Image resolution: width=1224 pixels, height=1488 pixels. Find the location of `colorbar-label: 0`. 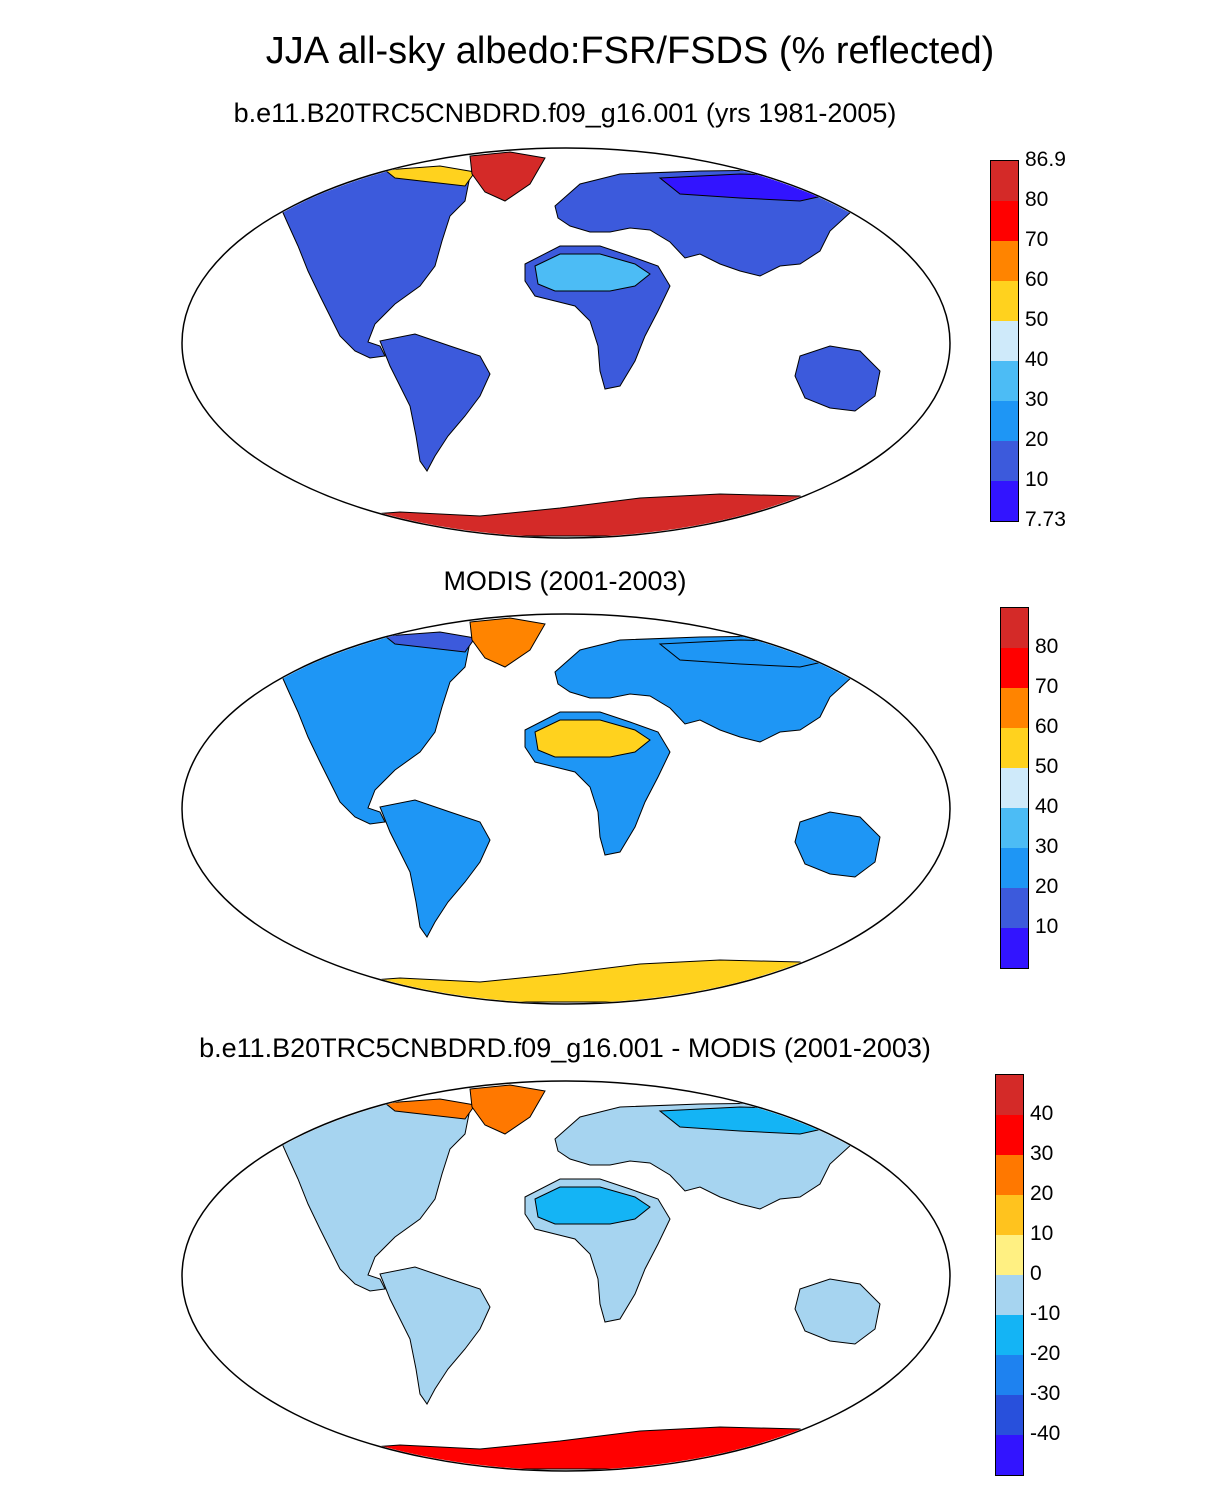

colorbar-label: 0 is located at coordinates (1036, 1273).